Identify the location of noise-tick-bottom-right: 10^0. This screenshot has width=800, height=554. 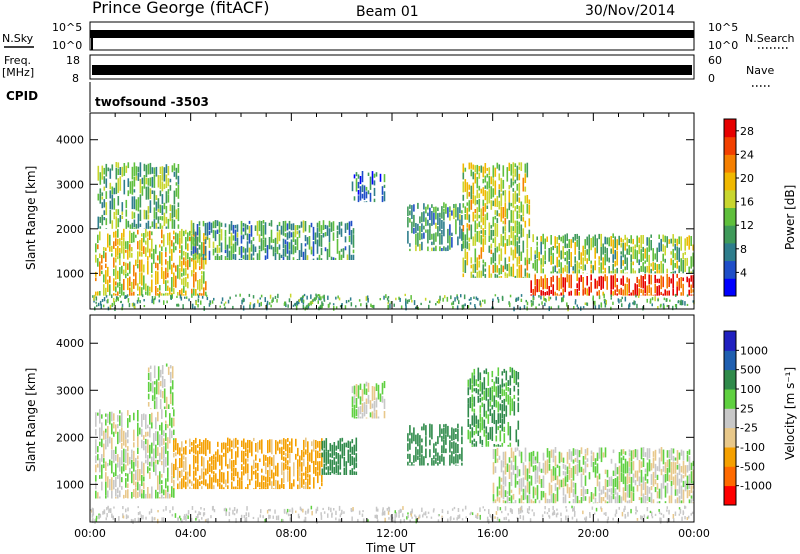
(723, 45).